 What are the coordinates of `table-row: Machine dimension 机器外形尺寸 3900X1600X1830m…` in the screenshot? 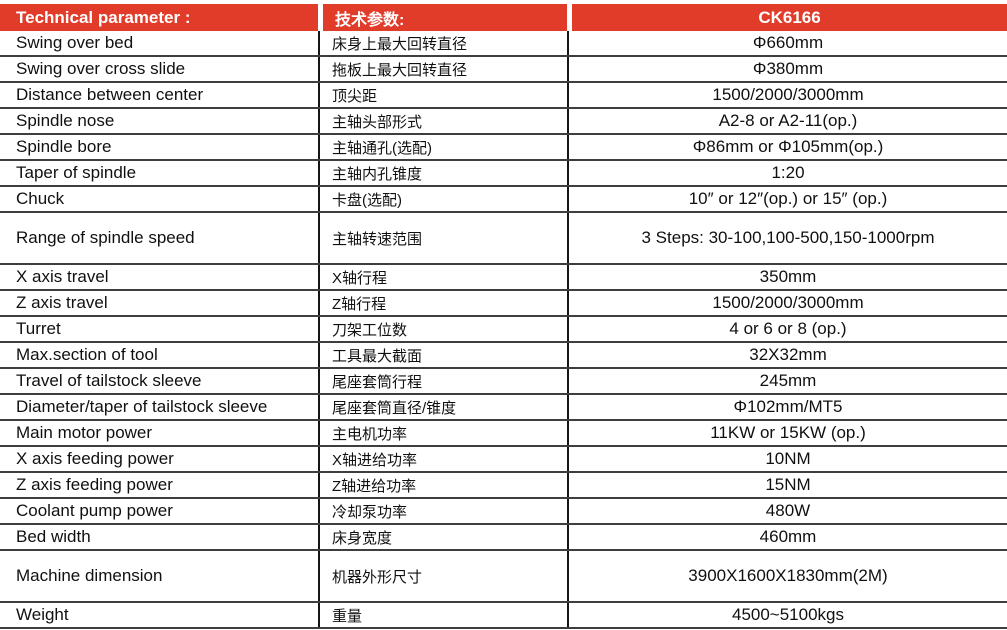 It's located at (503, 577).